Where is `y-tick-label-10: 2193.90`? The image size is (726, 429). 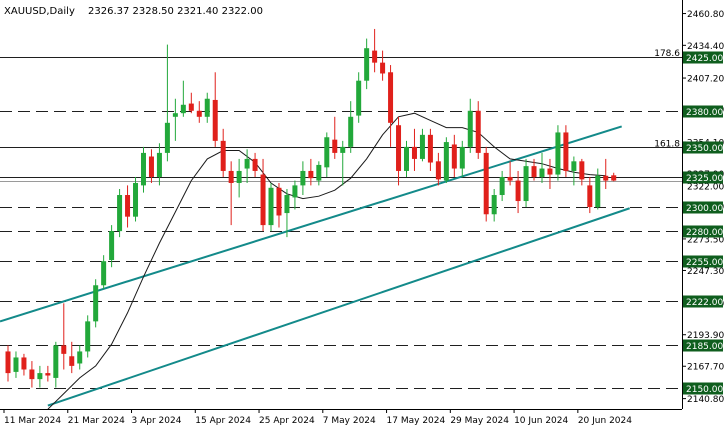 y-tick-label-10: 2193.90 is located at coordinates (705, 336).